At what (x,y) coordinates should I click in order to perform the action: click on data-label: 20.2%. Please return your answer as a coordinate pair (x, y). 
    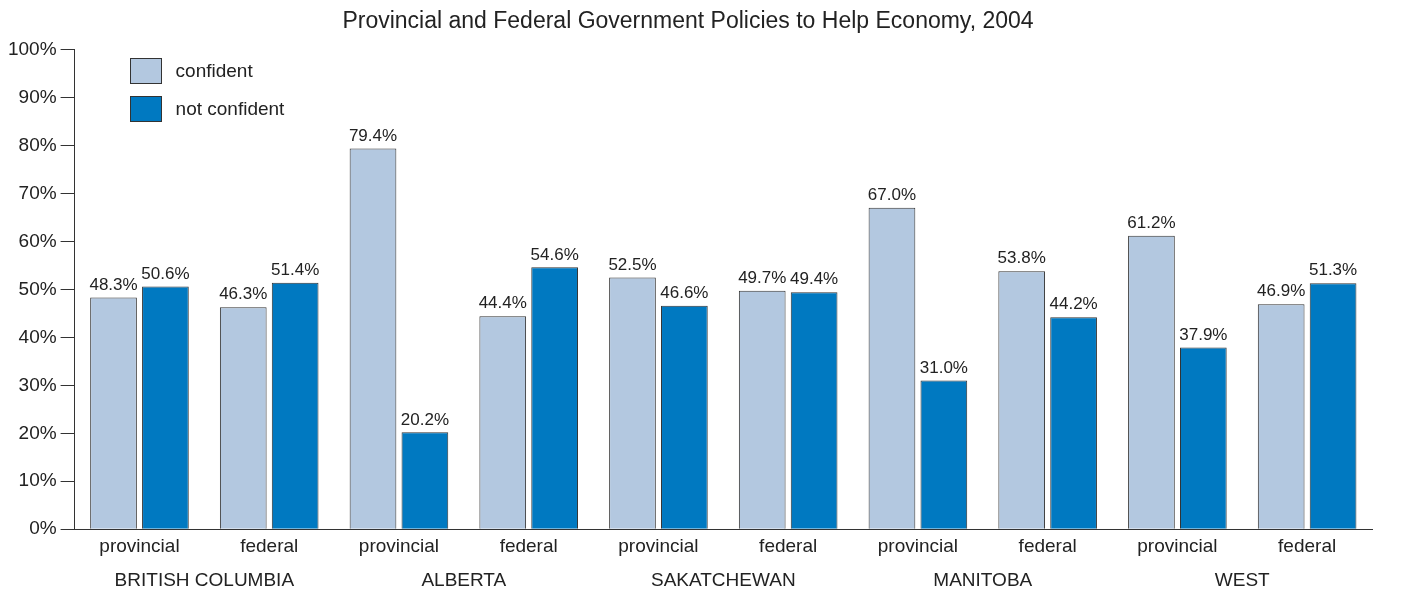
    Looking at the image, I should click on (424, 419).